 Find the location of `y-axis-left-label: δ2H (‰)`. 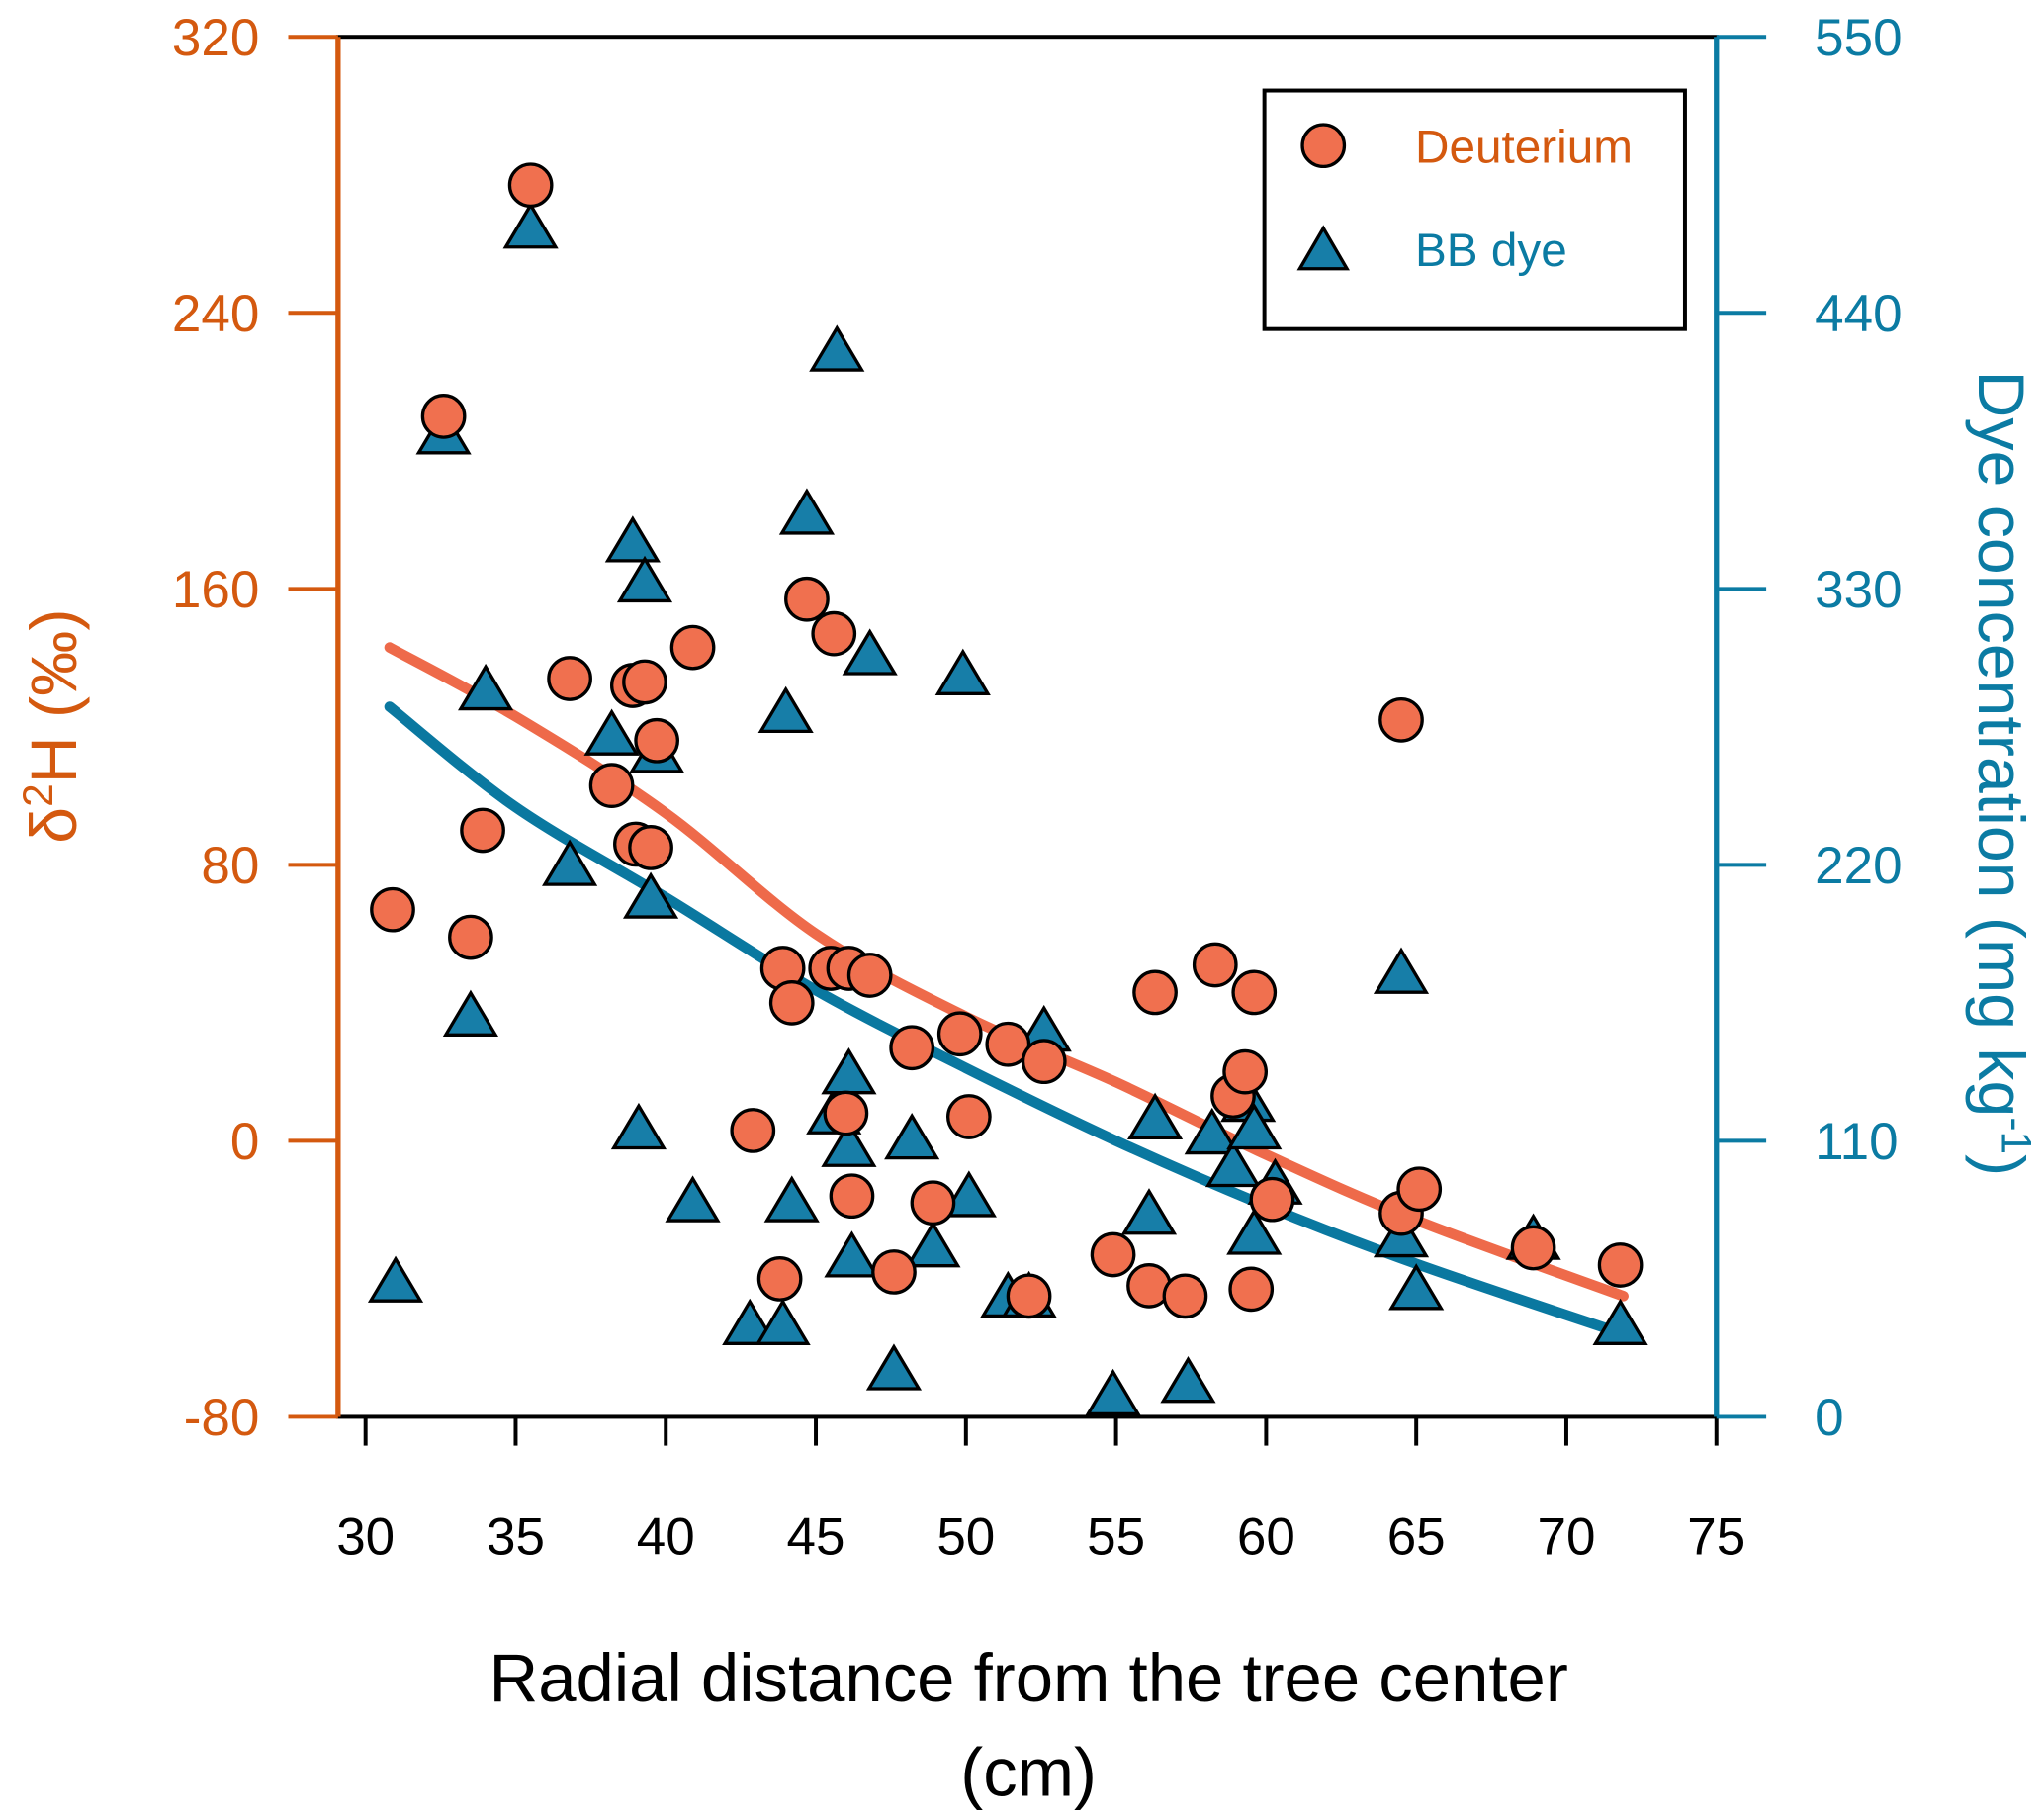

y-axis-left-label: δ2H (‰) is located at coordinates (53, 726).